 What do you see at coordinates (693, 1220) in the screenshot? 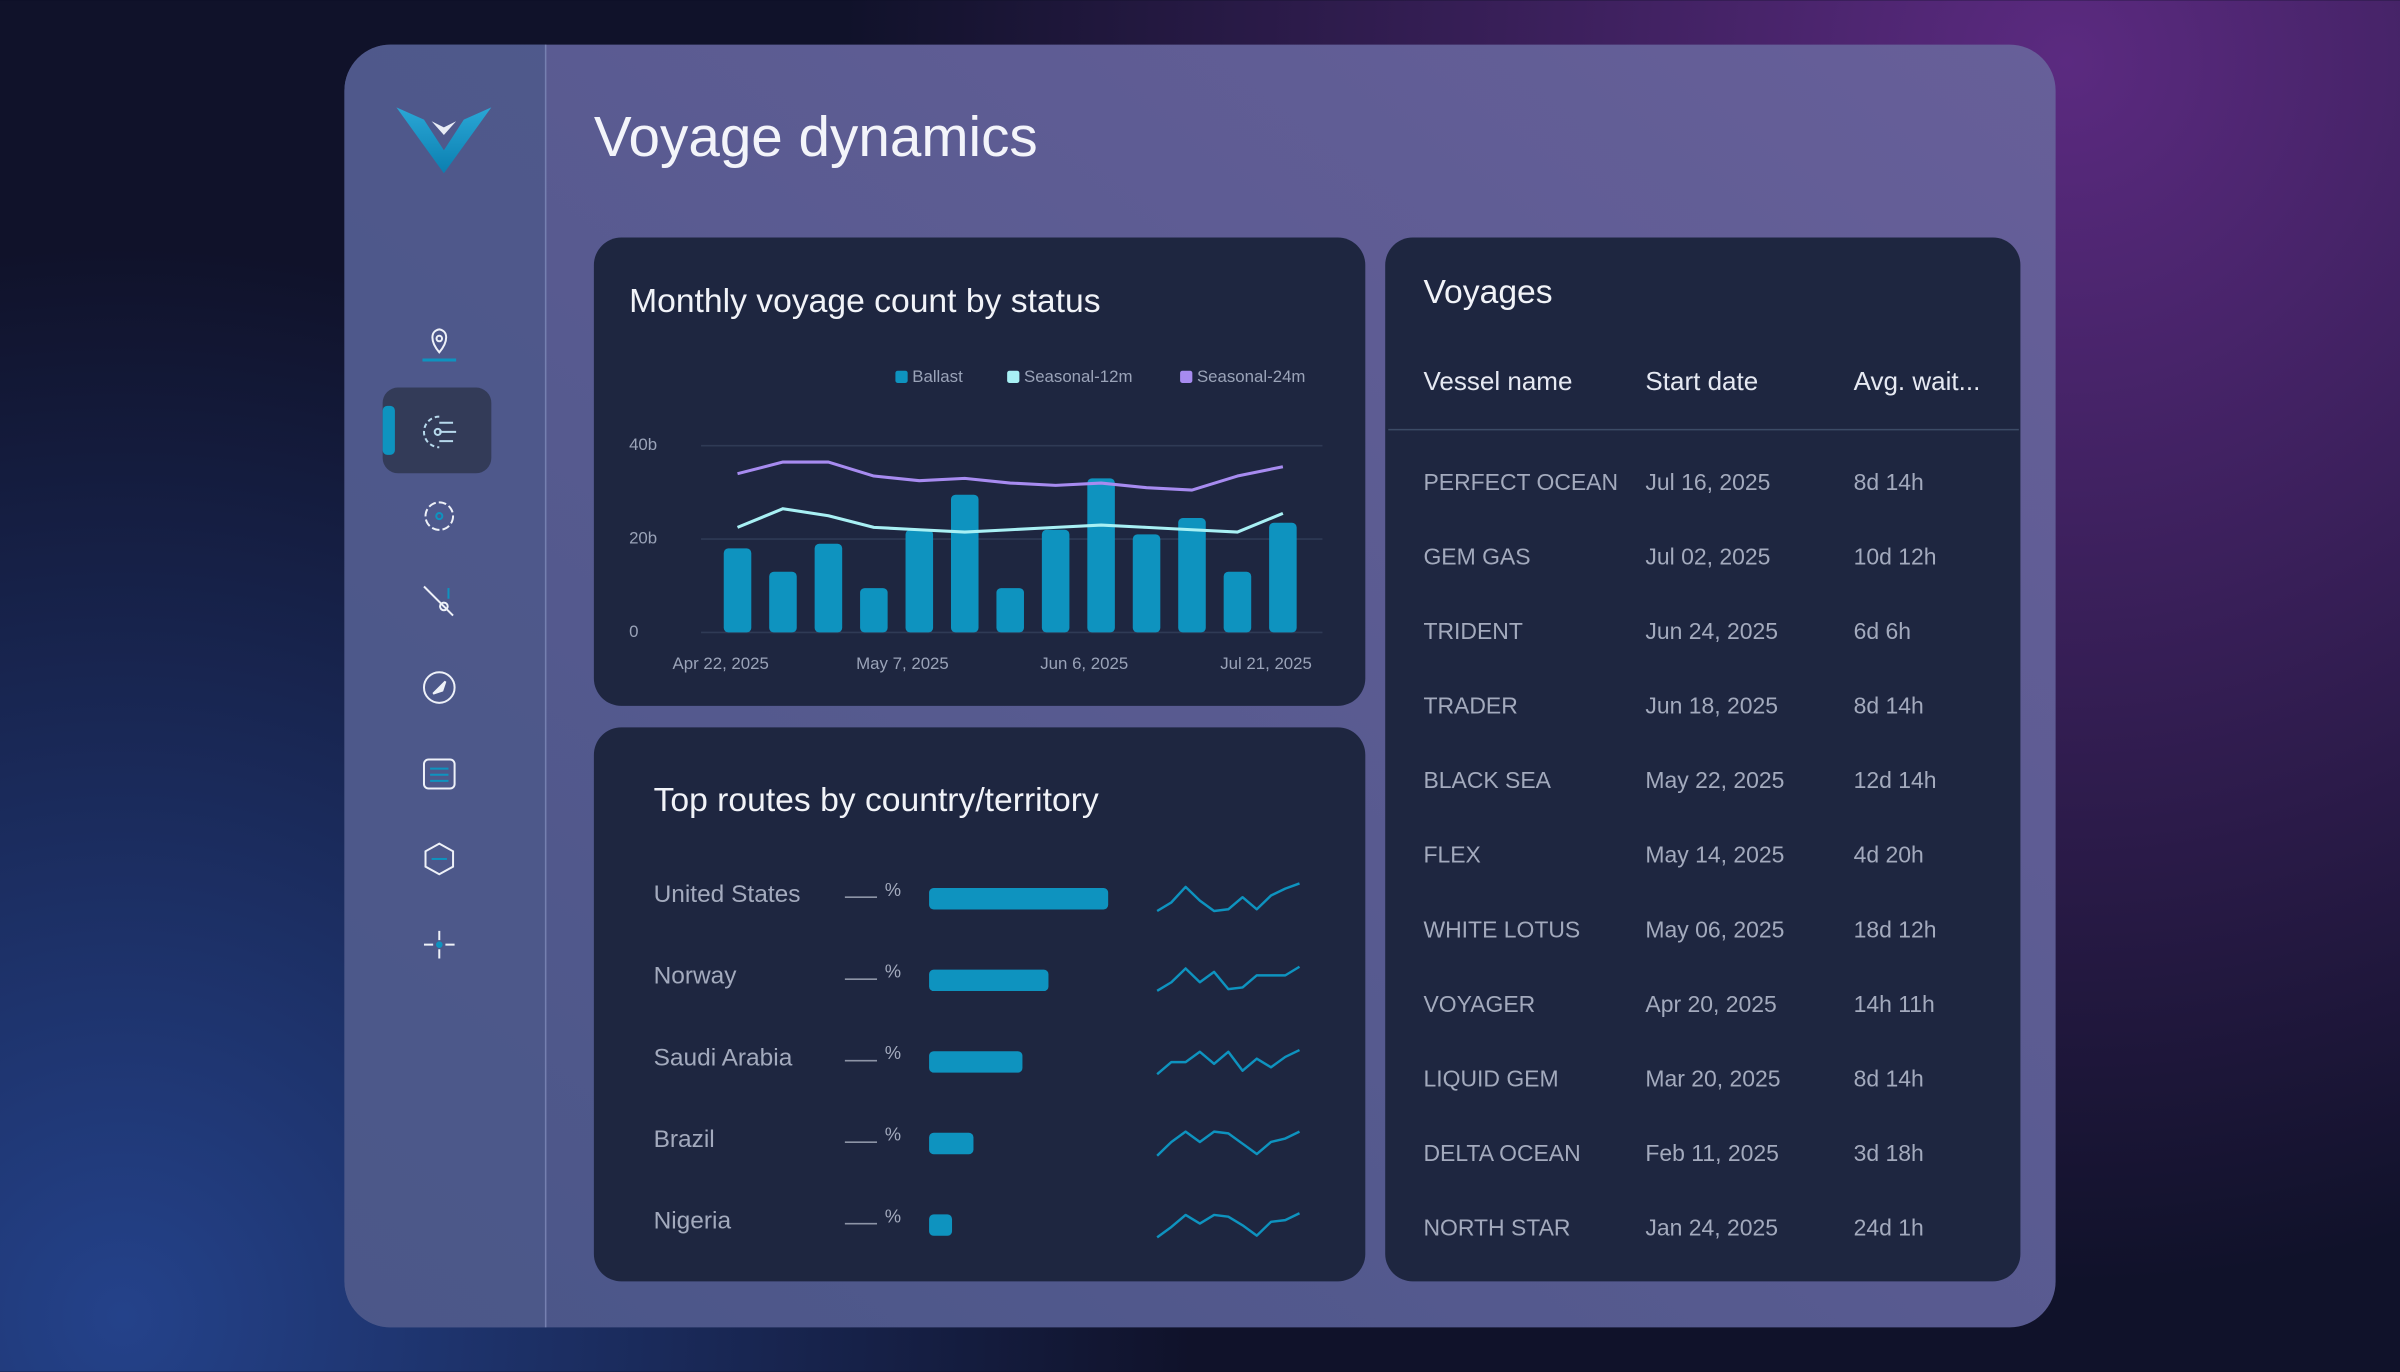
I see `row-label: Nigeria` at bounding box center [693, 1220].